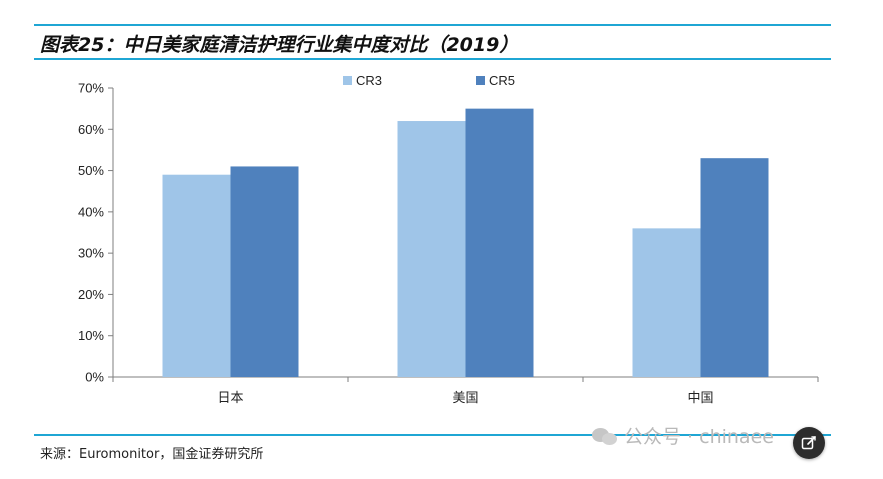 Image resolution: width=883 pixels, height=479 pixels. I want to click on legend-label-cr3: CR3, so click(369, 80).